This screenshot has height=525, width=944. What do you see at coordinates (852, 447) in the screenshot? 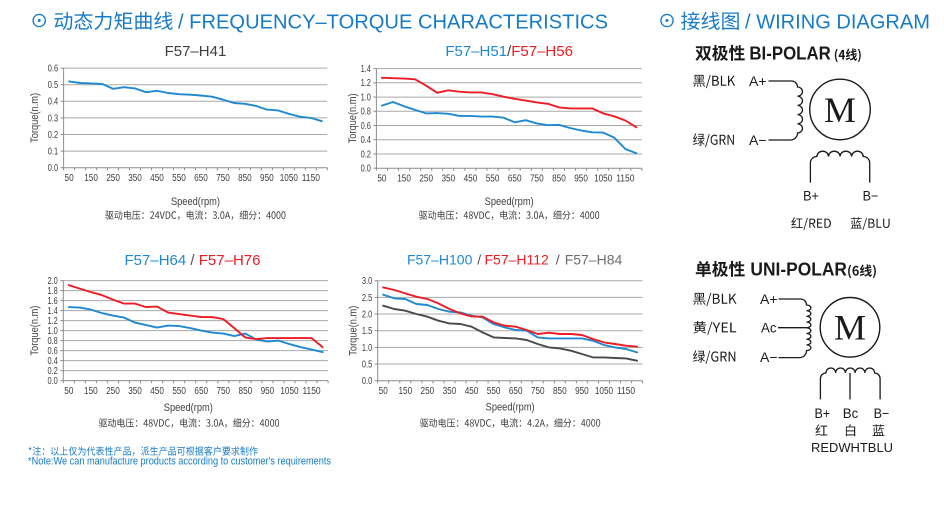
I see `svg-text: REDWHTBLU` at bounding box center [852, 447].